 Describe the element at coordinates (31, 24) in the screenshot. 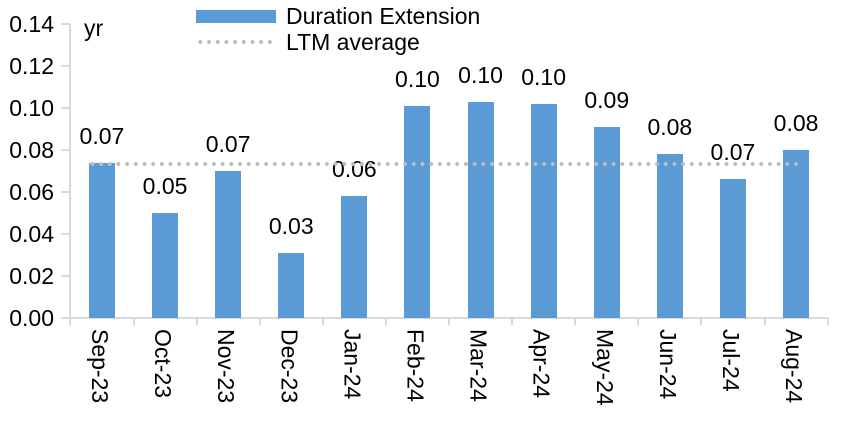

I see `y-tick-label: 0.14` at that location.